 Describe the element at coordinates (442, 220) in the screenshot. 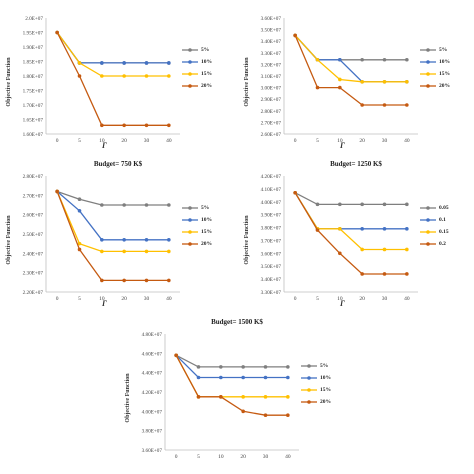

I see `legend-label: 0.1` at that location.